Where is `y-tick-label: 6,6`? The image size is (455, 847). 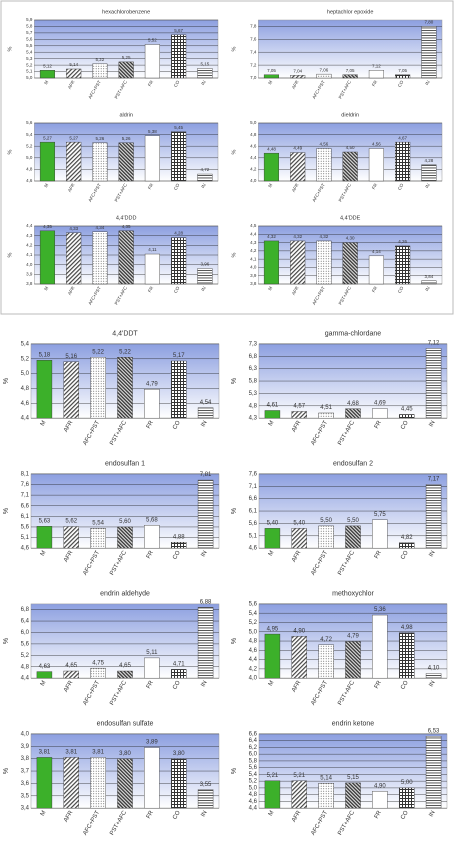
y-tick-label: 6,6 is located at coordinates (253, 499).